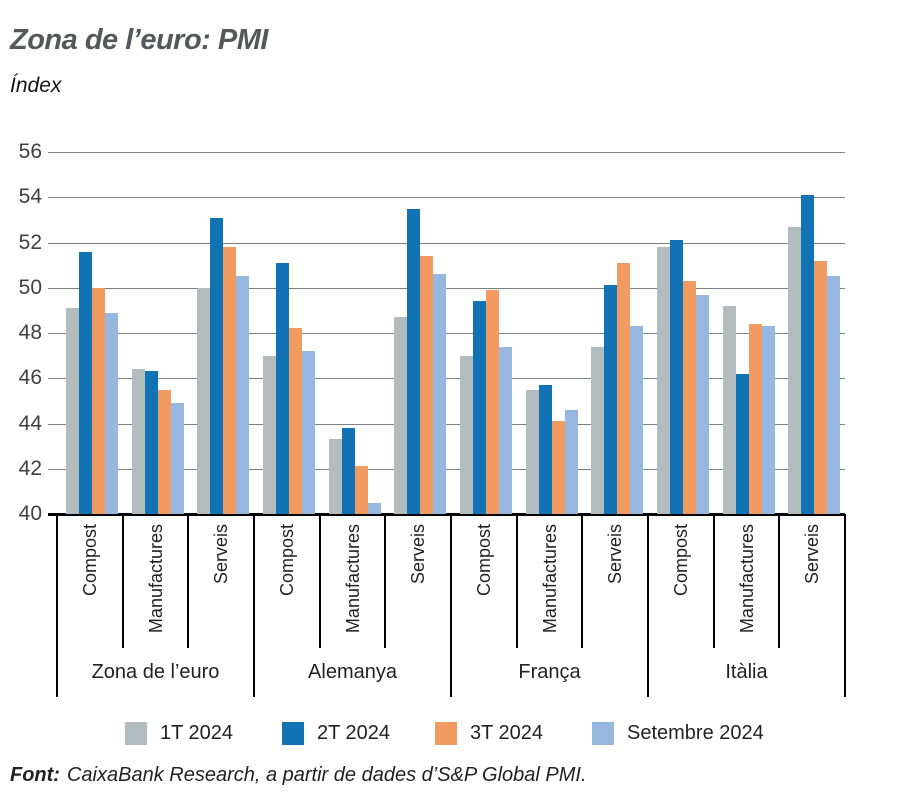 This screenshot has height=803, width=900. What do you see at coordinates (354, 733) in the screenshot?
I see `legend-label: 2T 2024` at bounding box center [354, 733].